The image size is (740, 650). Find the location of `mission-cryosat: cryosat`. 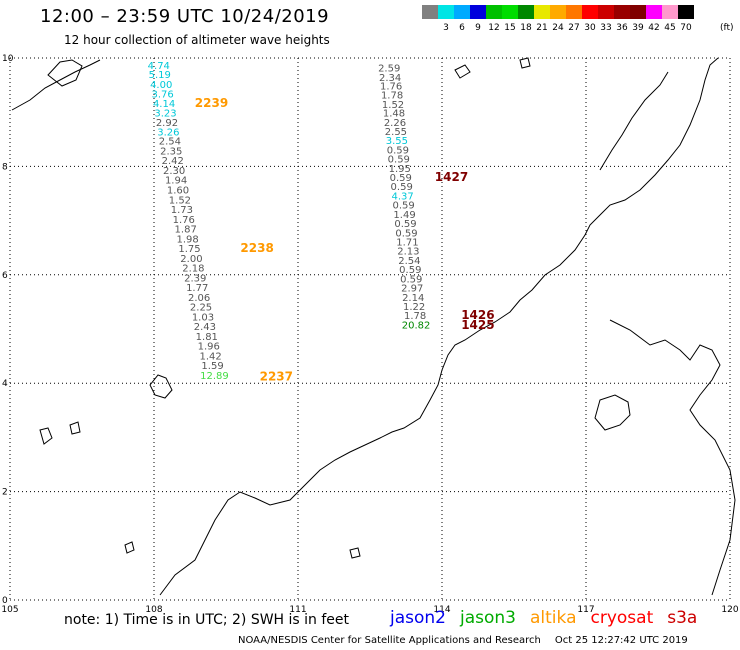

mission-cryosat: cryosat is located at coordinates (622, 618).